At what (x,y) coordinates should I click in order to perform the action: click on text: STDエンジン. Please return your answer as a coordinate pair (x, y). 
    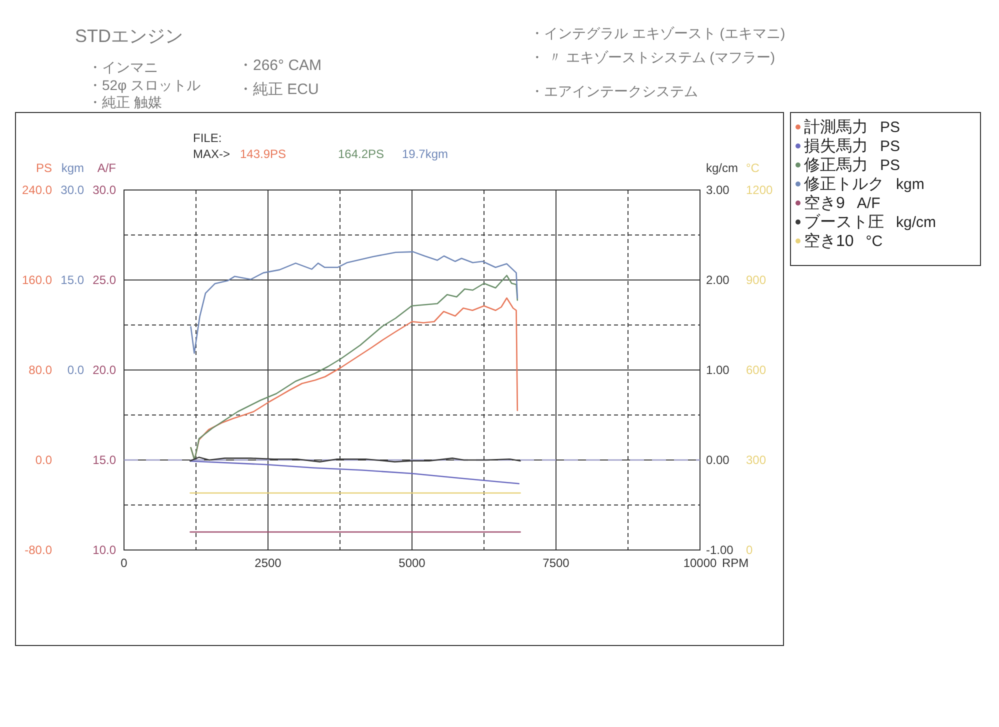
    Looking at the image, I should click on (129, 36).